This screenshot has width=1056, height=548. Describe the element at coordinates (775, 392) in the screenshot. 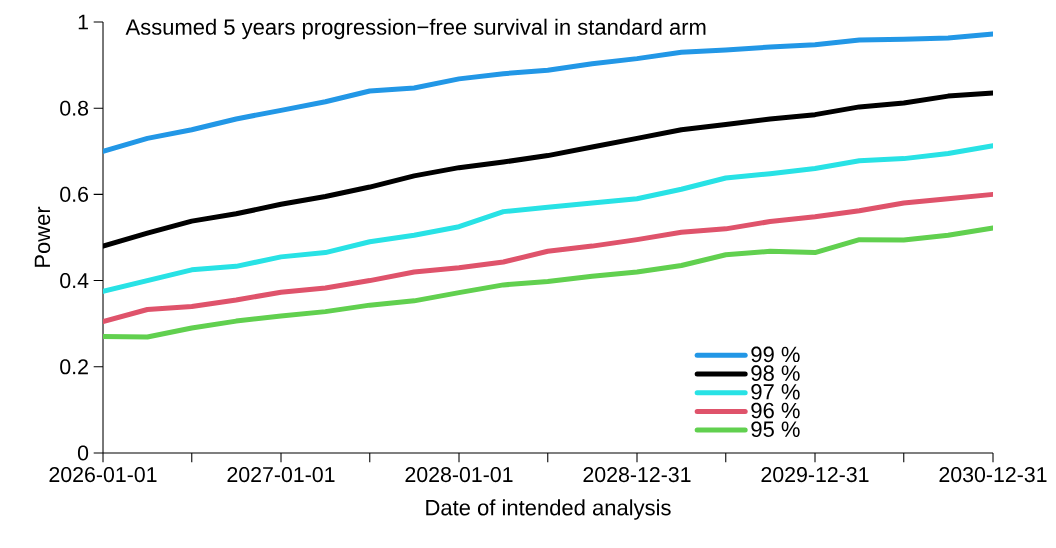

I see `legend-label: 97 %` at that location.